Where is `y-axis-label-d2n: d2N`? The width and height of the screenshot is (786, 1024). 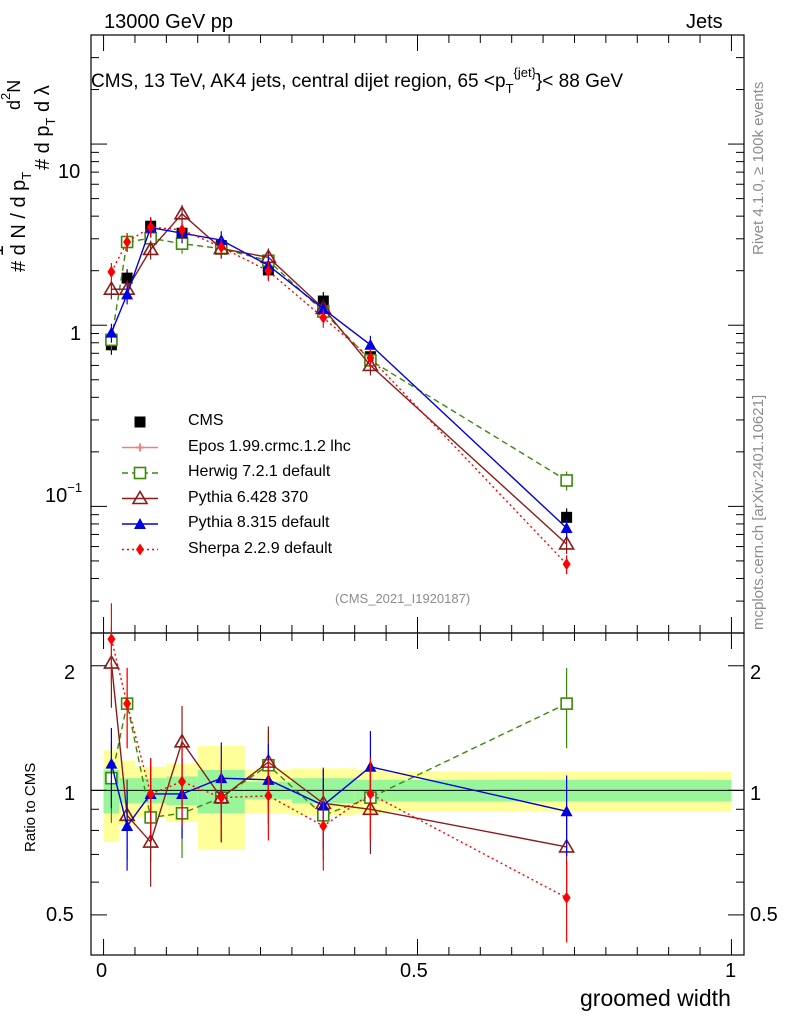
y-axis-label-d2n: d2N is located at coordinates (12, 94).